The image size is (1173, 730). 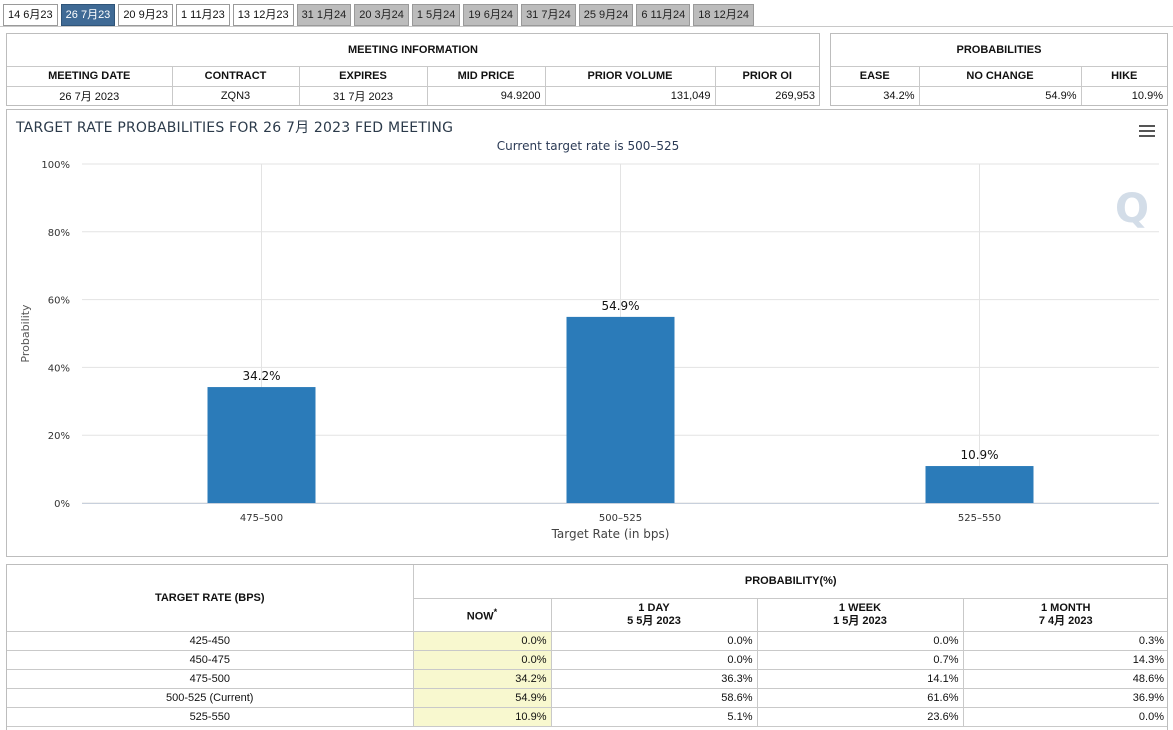 What do you see at coordinates (766, 76) in the screenshot?
I see `header-prior-oi: PRIOR OI` at bounding box center [766, 76].